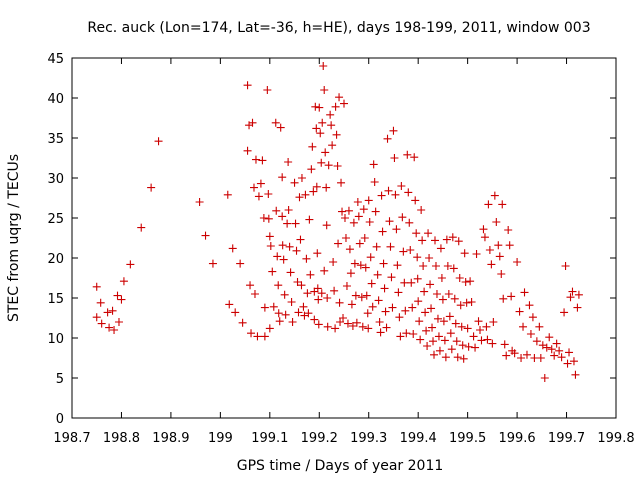 The height and width of the screenshot is (480, 640). I want to click on x-axis-label: GPS time / Days of year 2011, so click(340, 466).